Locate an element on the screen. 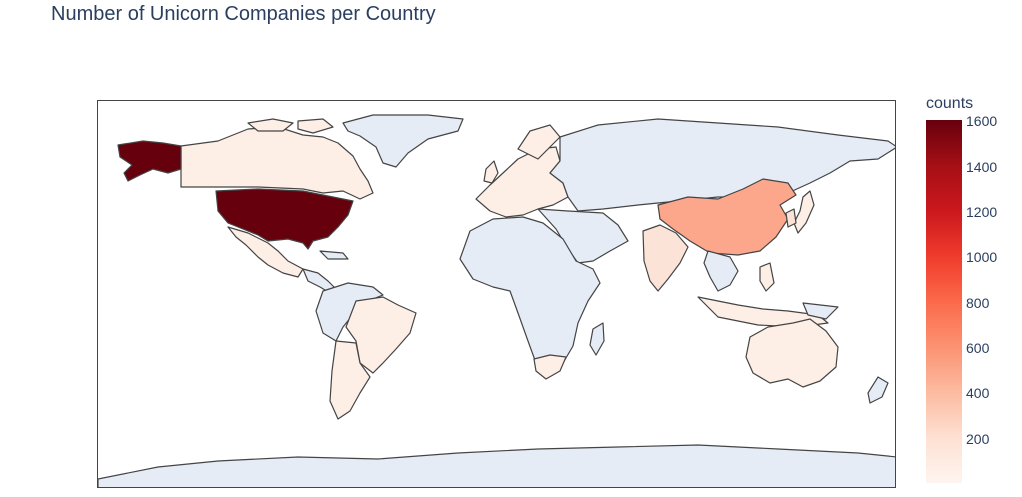 The image size is (1022, 497). region-australia is located at coordinates (792, 353).